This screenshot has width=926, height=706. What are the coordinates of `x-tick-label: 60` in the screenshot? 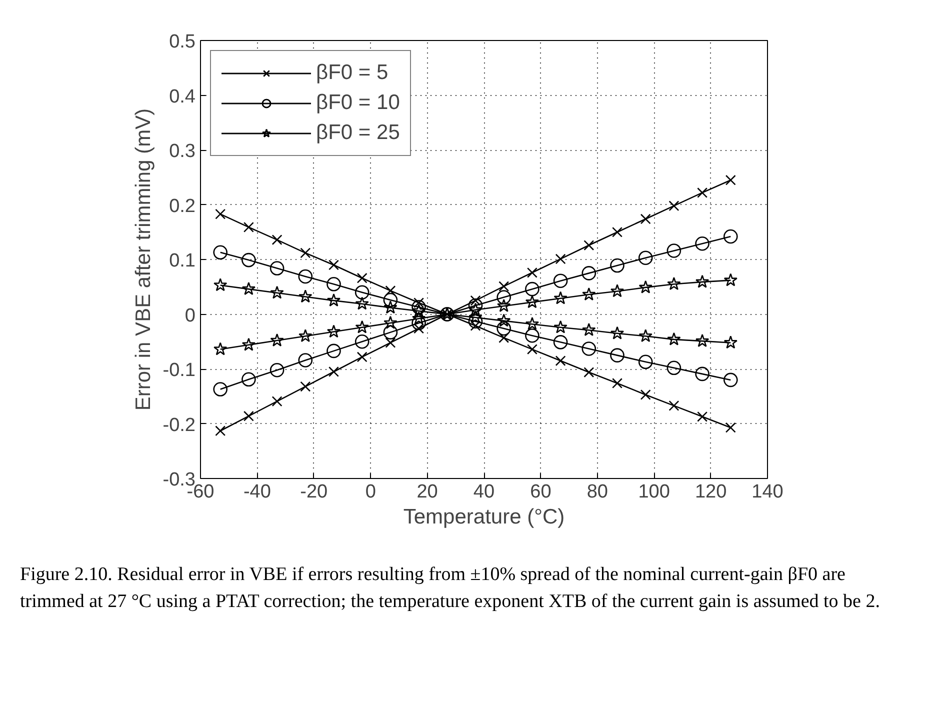 It's located at (541, 492).